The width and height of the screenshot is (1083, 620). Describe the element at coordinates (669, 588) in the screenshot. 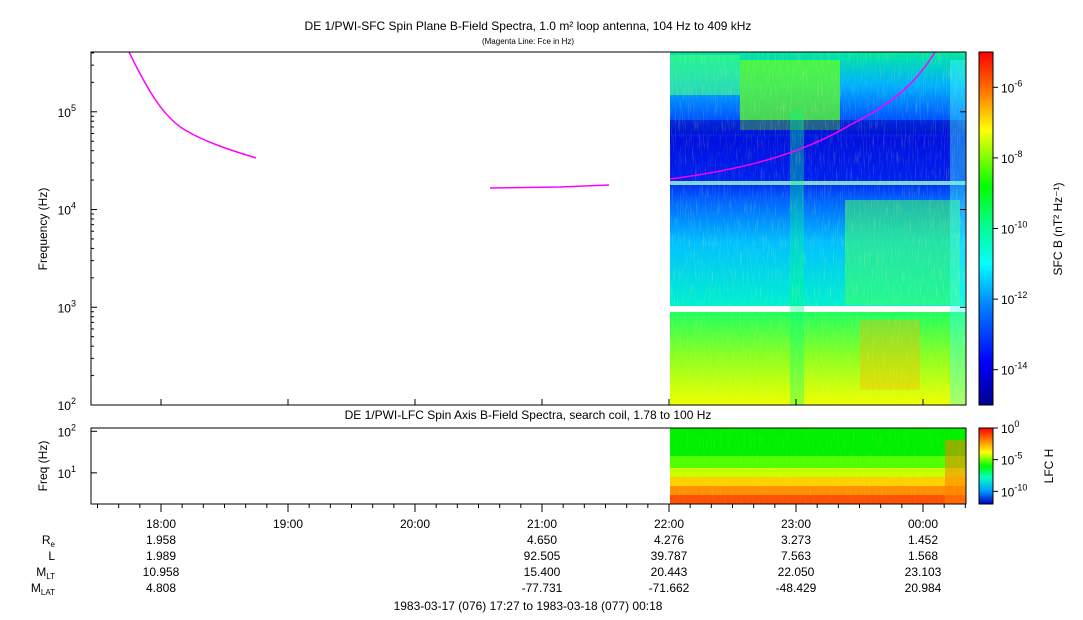

I see `ephemeris-value: -71.662` at that location.